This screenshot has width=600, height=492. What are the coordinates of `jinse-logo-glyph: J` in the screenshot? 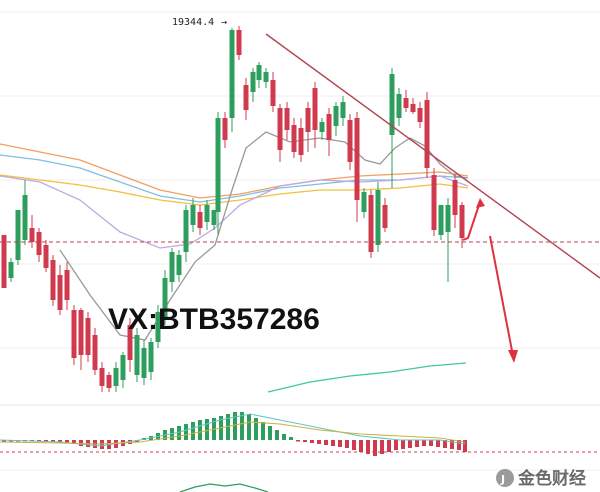 It's located at (502, 479).